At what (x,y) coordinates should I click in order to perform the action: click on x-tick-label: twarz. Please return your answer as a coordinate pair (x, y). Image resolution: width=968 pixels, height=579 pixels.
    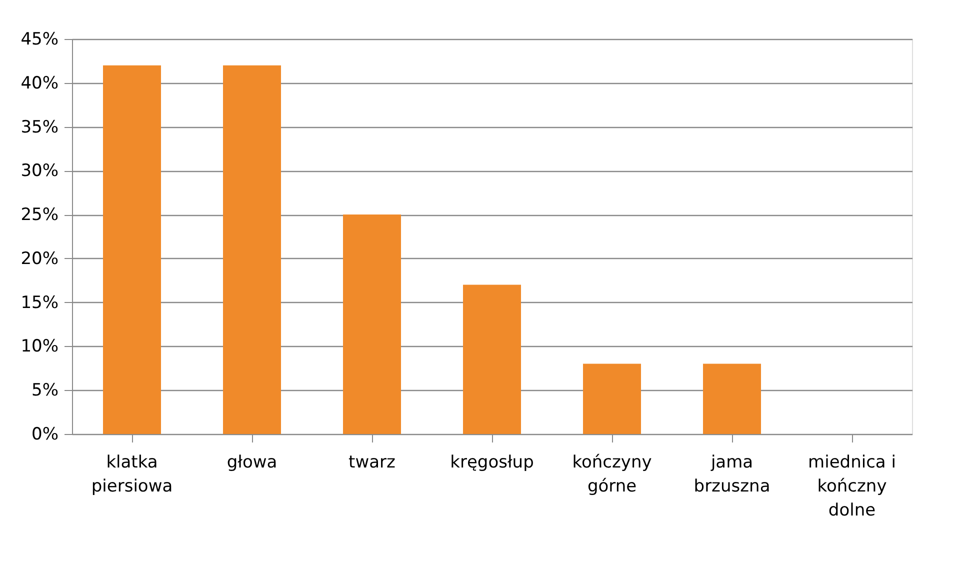
    Looking at the image, I should click on (372, 462).